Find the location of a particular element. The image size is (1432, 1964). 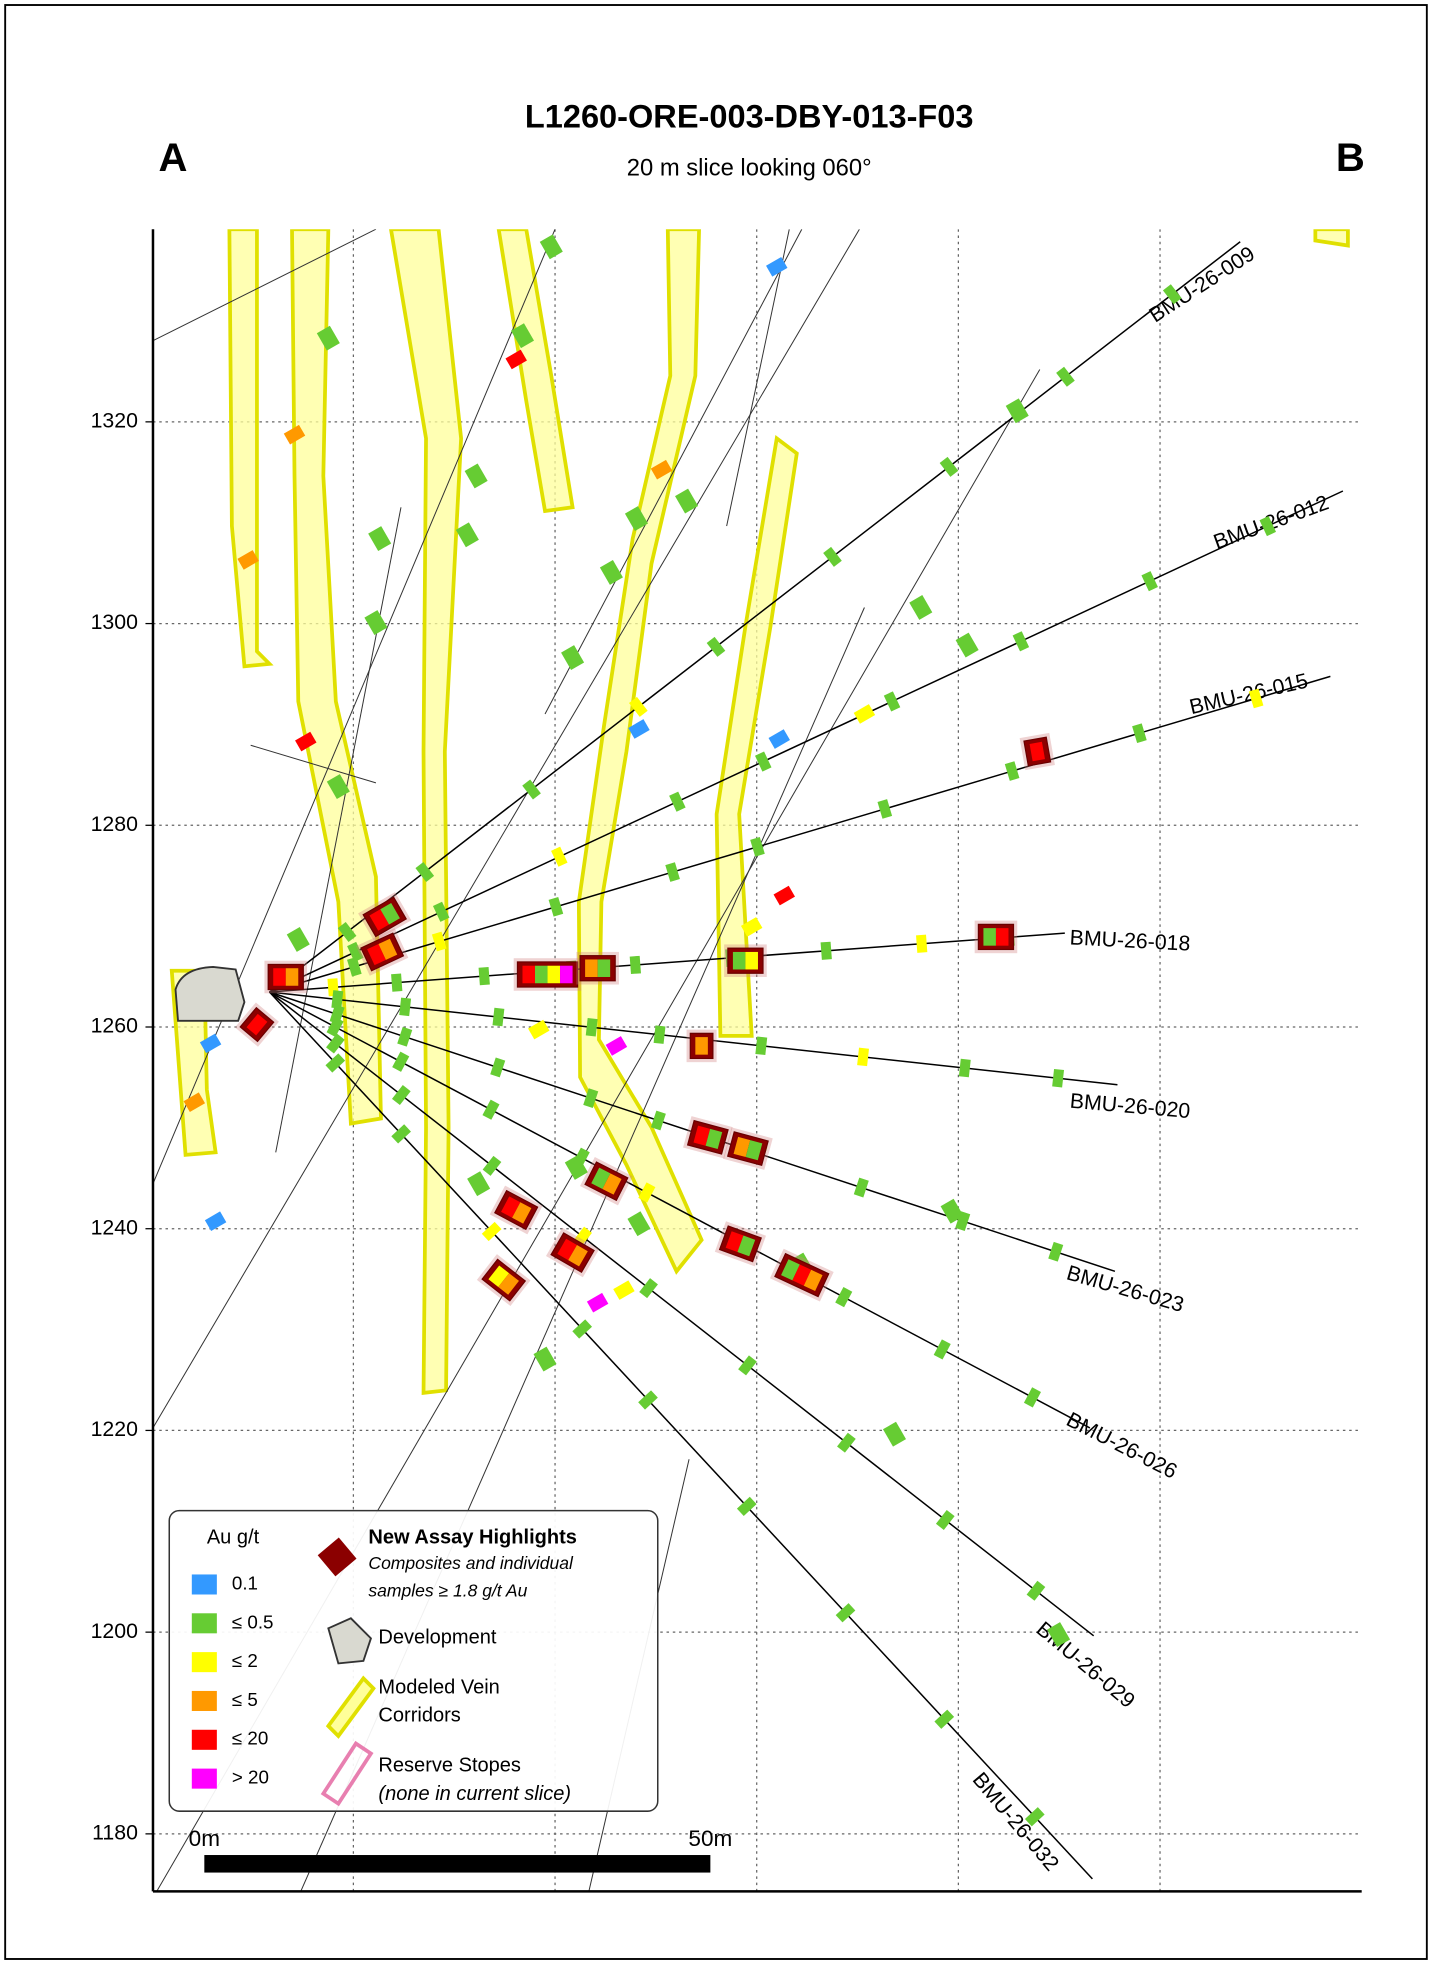

legend-label: Reserve Stopes is located at coordinates (449, 1765).